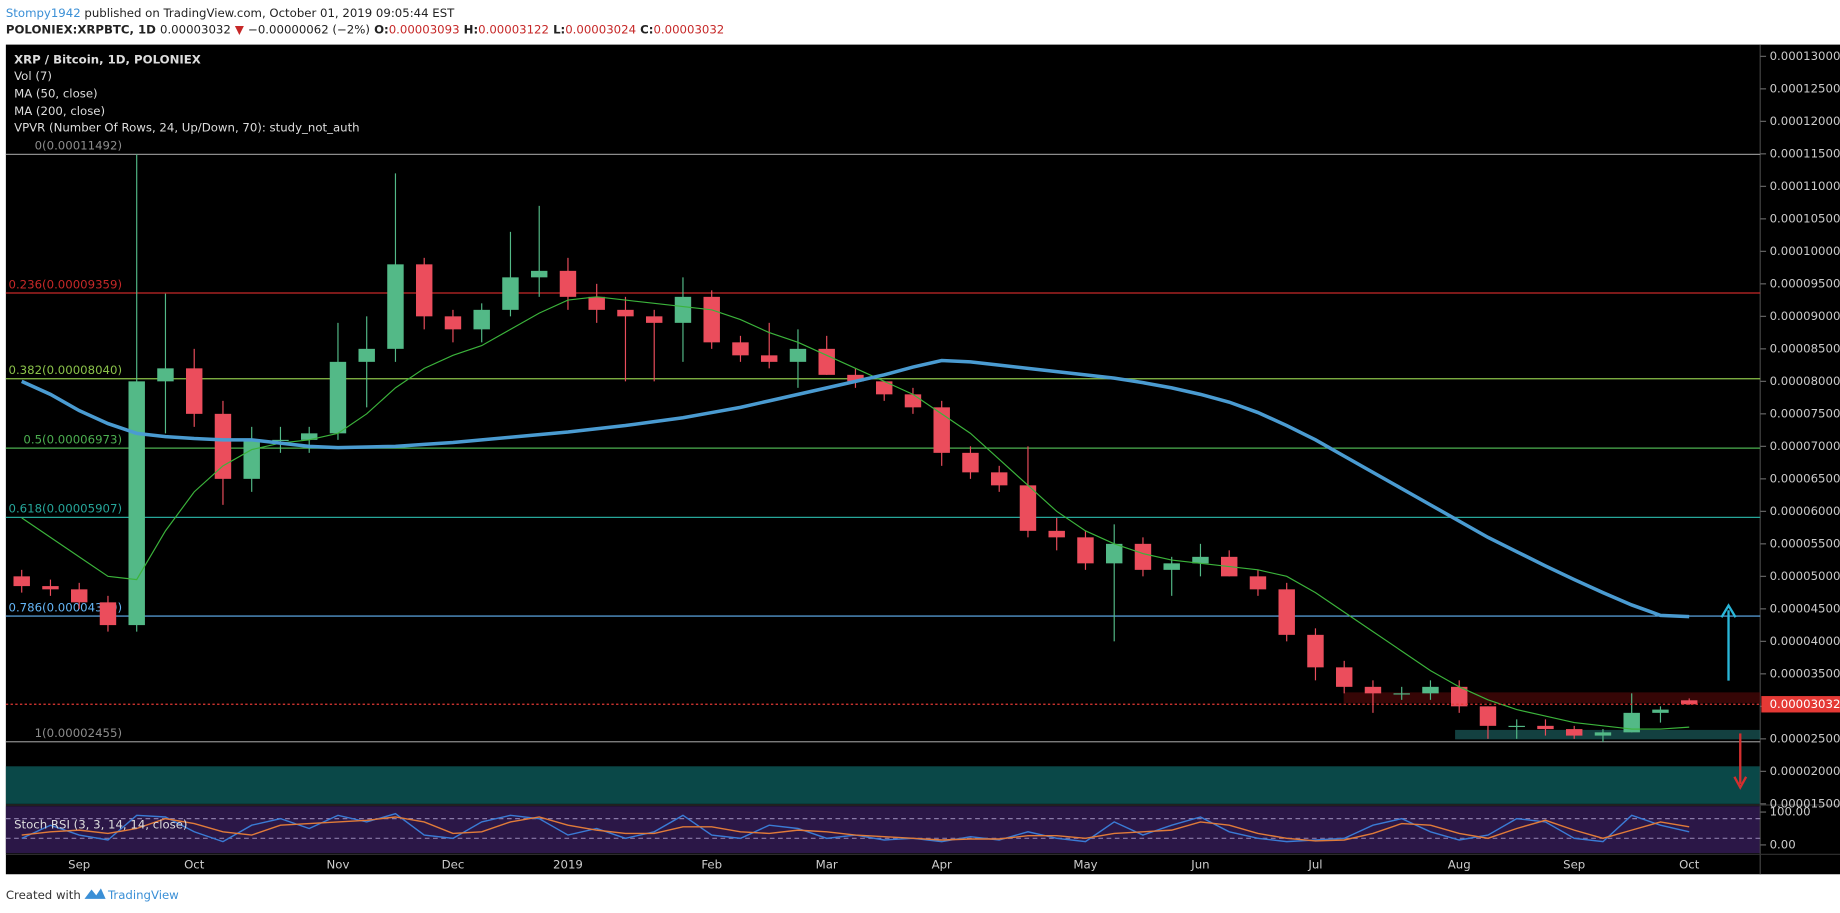 The height and width of the screenshot is (913, 1840). I want to click on y-tick-label: 0.00004000, so click(1805, 641).